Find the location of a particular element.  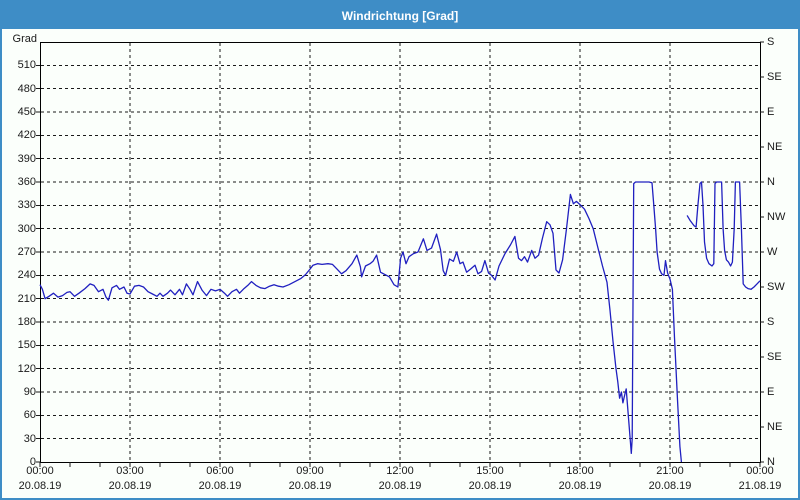

x-axis-time-label: 15:00 is located at coordinates (490, 471).